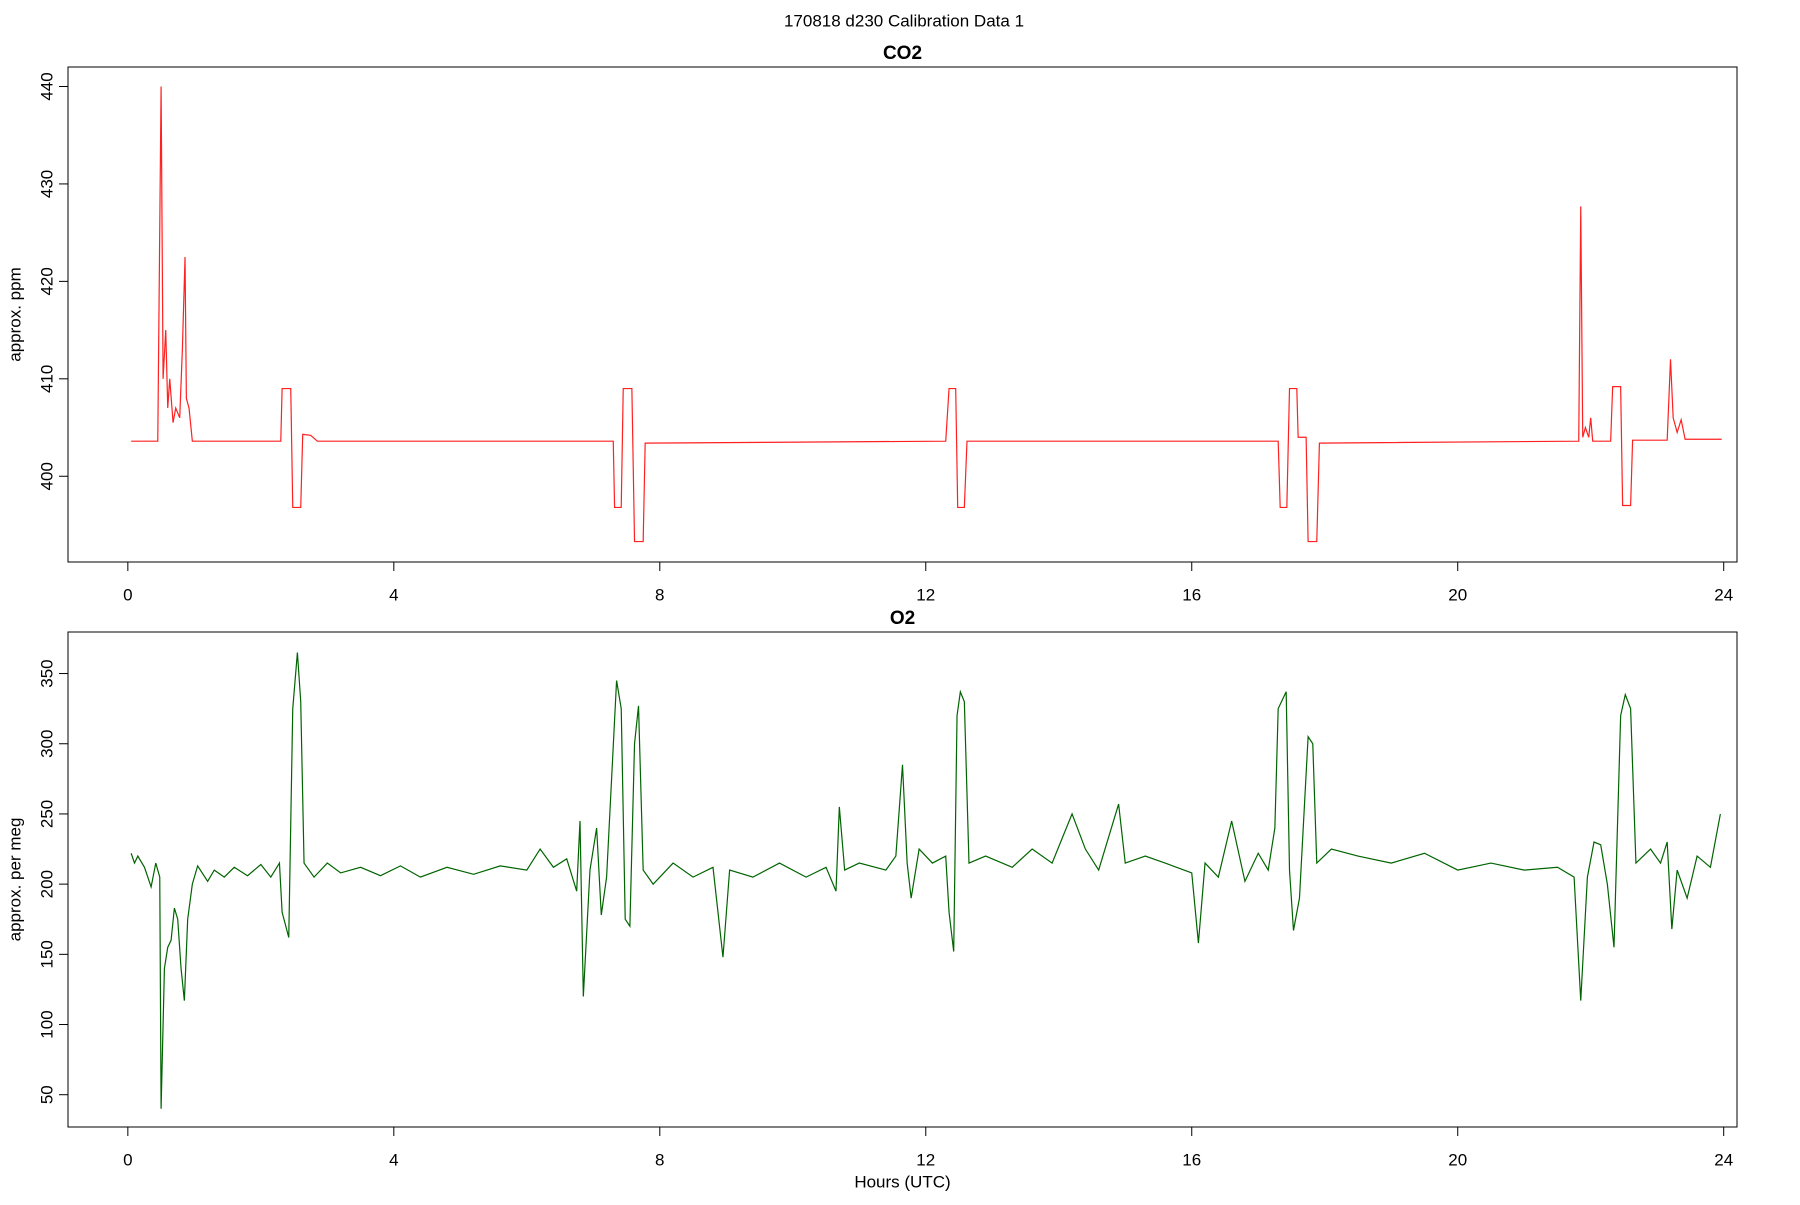  I want to click on y-tick-label: 400, so click(46, 476).